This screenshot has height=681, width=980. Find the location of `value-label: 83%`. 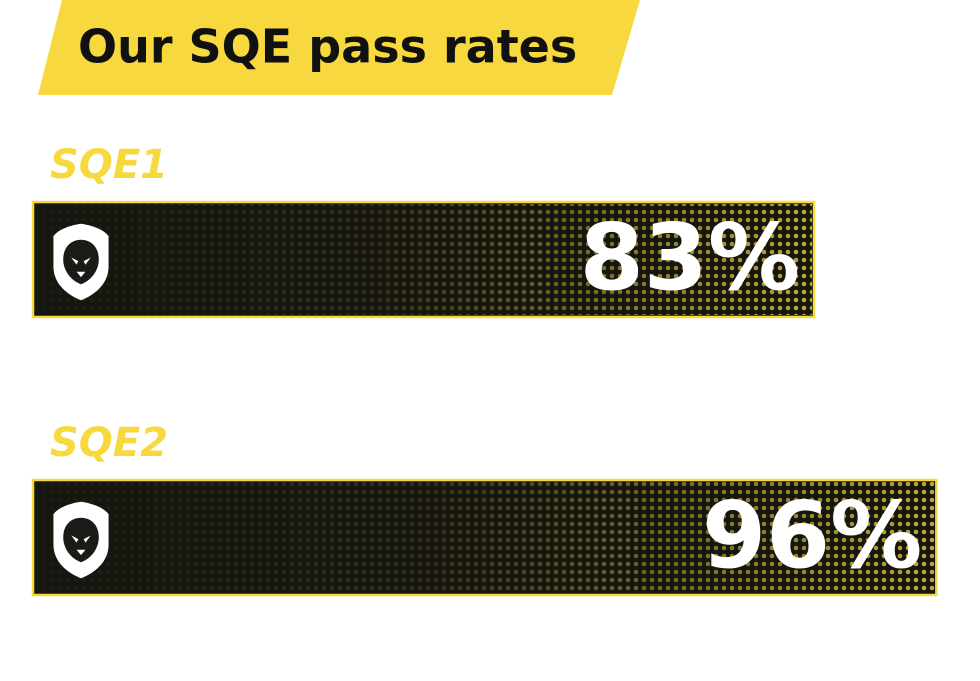

value-label: 83% is located at coordinates (690, 257).